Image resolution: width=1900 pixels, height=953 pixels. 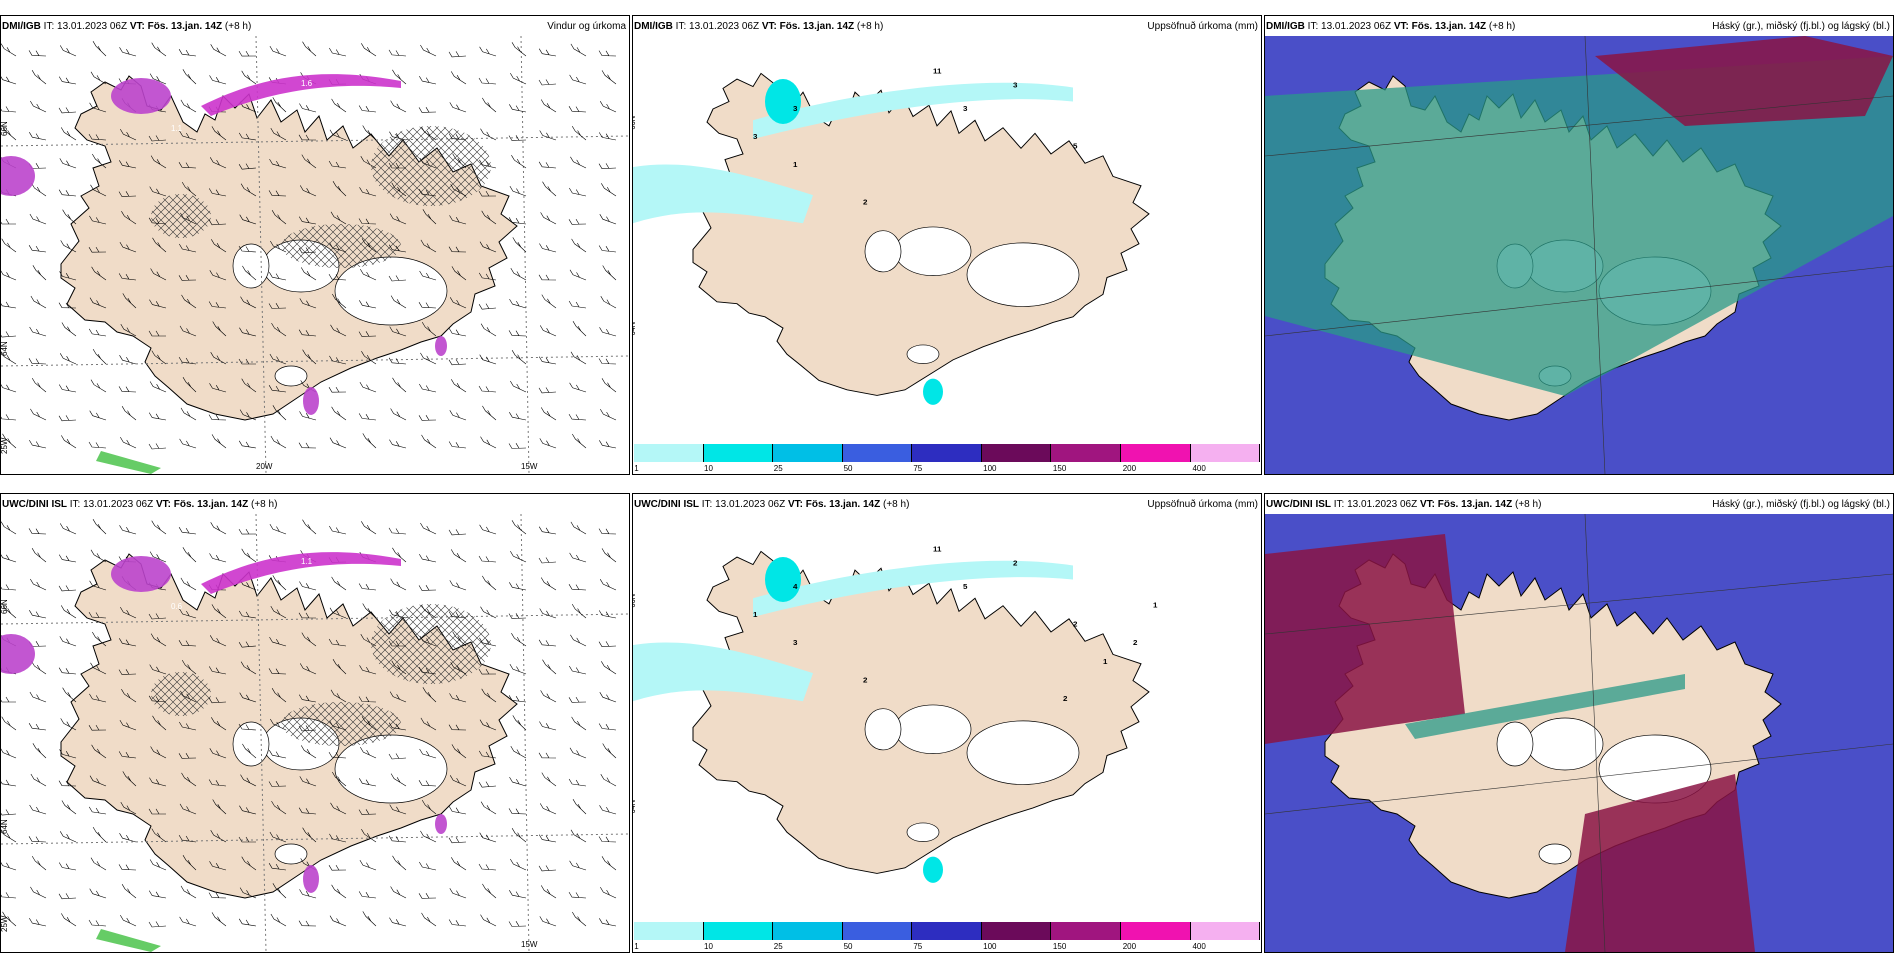 What do you see at coordinates (1015, 563) in the screenshot?
I see `precip-amount-label: 2` at bounding box center [1015, 563].